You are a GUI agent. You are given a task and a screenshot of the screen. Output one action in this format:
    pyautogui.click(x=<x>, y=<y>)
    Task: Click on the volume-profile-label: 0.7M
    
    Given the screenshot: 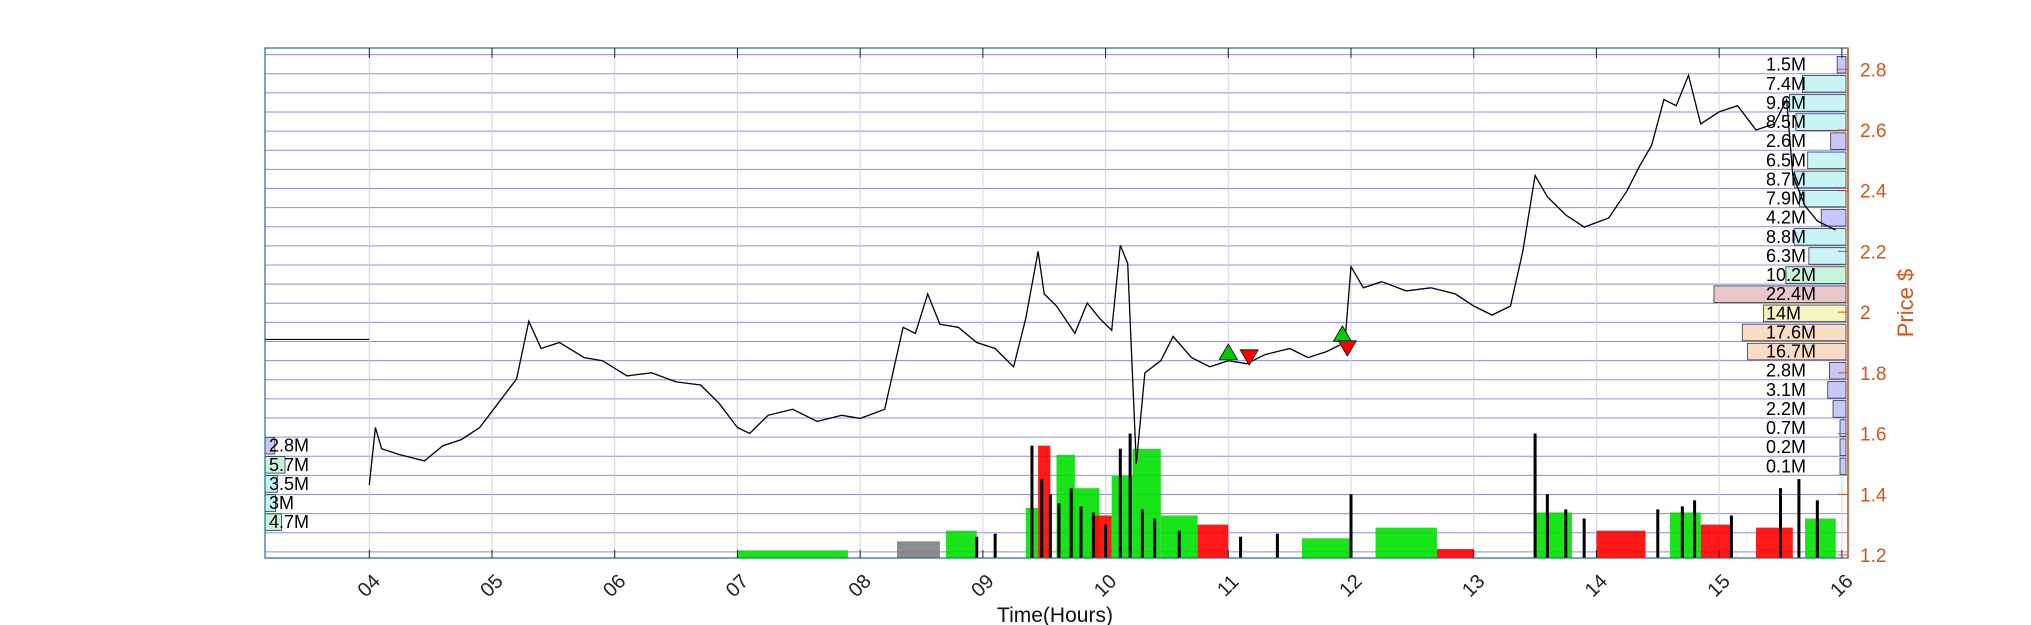 What is the action you would take?
    pyautogui.click(x=1786, y=428)
    